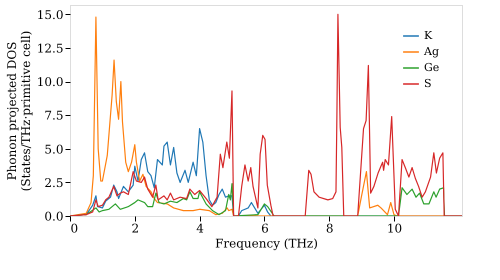 The width and height of the screenshot is (500, 280). I want to click on y-tick-label: 0.0, so click(54, 217).